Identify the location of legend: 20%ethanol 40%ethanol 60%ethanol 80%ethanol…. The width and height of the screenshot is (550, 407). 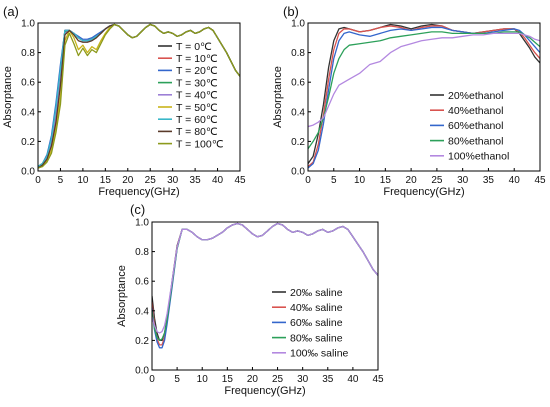
(469, 126).